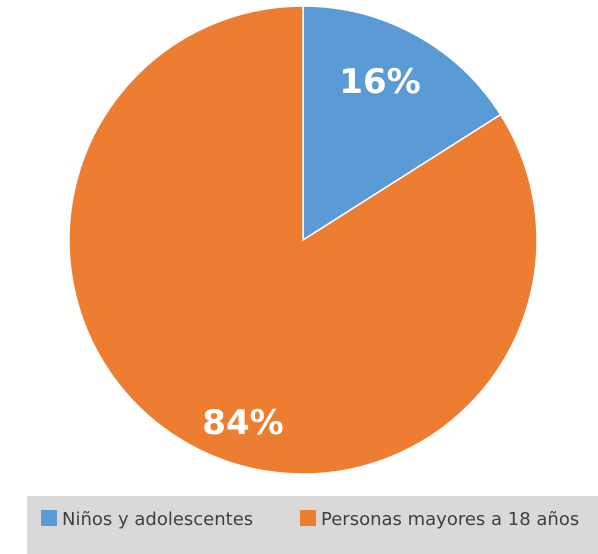  What do you see at coordinates (402, 123) in the screenshot?
I see `pie-slice-ninos` at bounding box center [402, 123].